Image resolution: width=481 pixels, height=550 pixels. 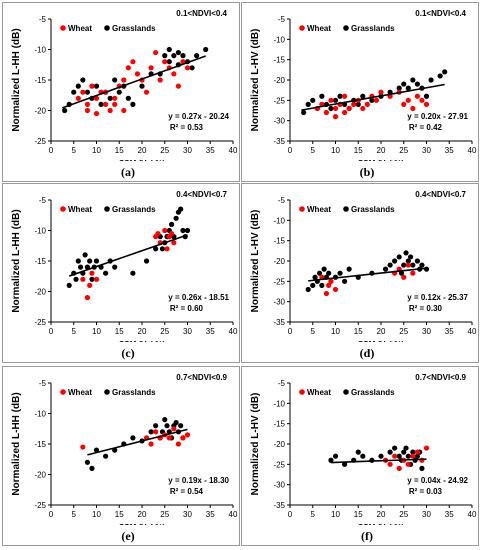 I want to click on chart-title: 0.7<NDVI<0.9, so click(x=440, y=377).